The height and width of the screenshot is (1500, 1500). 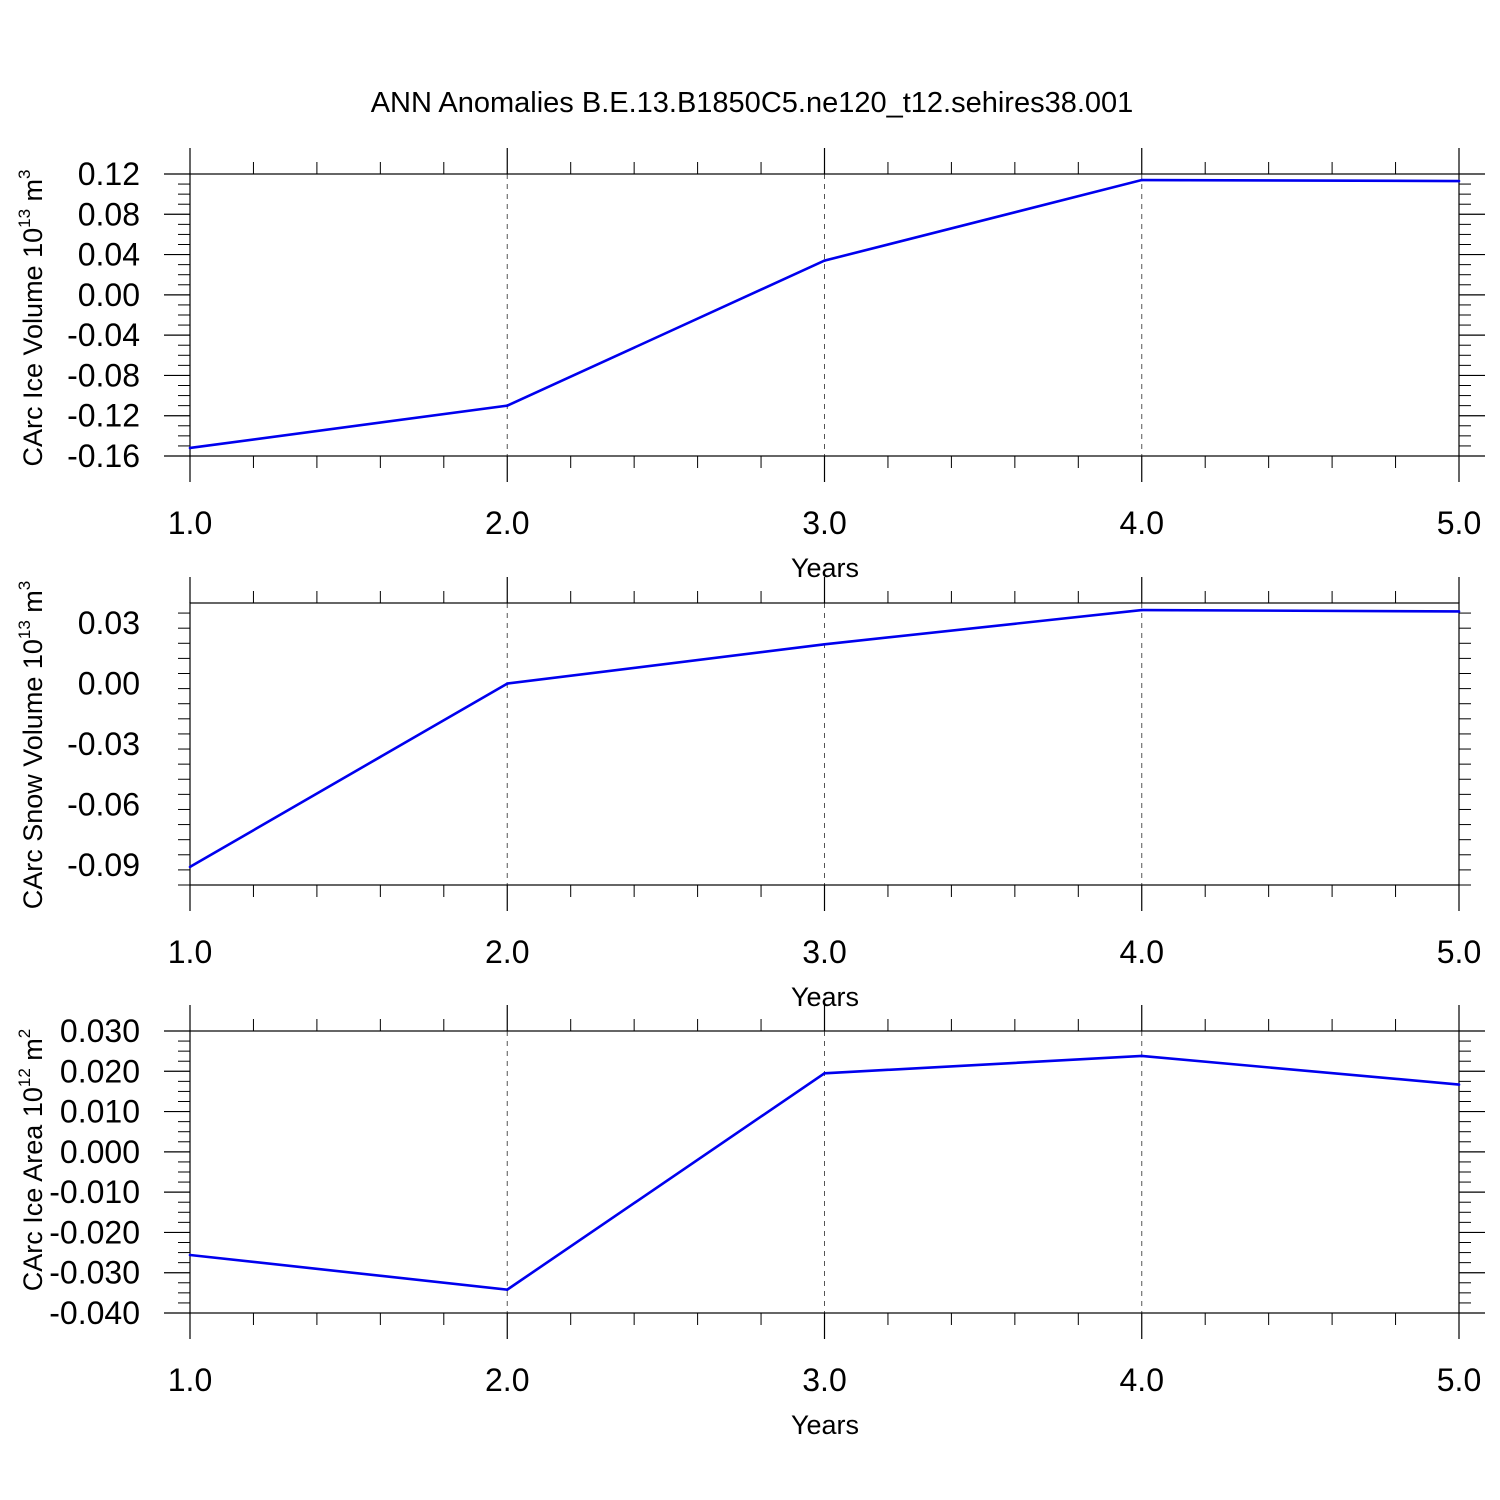 What do you see at coordinates (109, 255) in the screenshot?
I see `y-tick-label: 0.04` at bounding box center [109, 255].